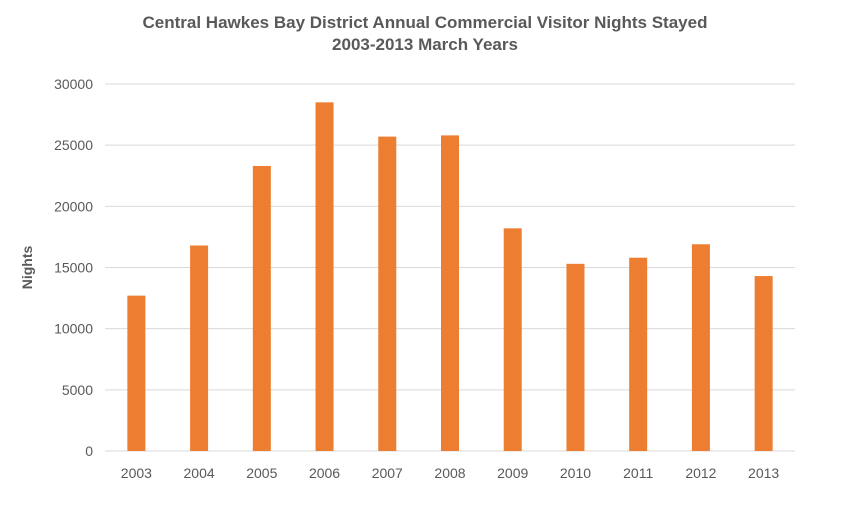  Describe the element at coordinates (73, 329) in the screenshot. I see `y-tick-label: 10000` at that location.